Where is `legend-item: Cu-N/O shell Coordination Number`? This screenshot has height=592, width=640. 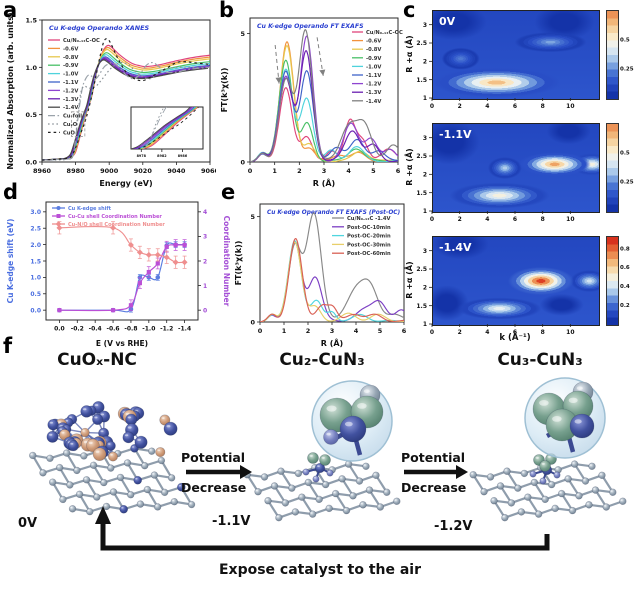 legend-item: Cu-N/O shell Coordination Number is located at coordinates (108, 224).